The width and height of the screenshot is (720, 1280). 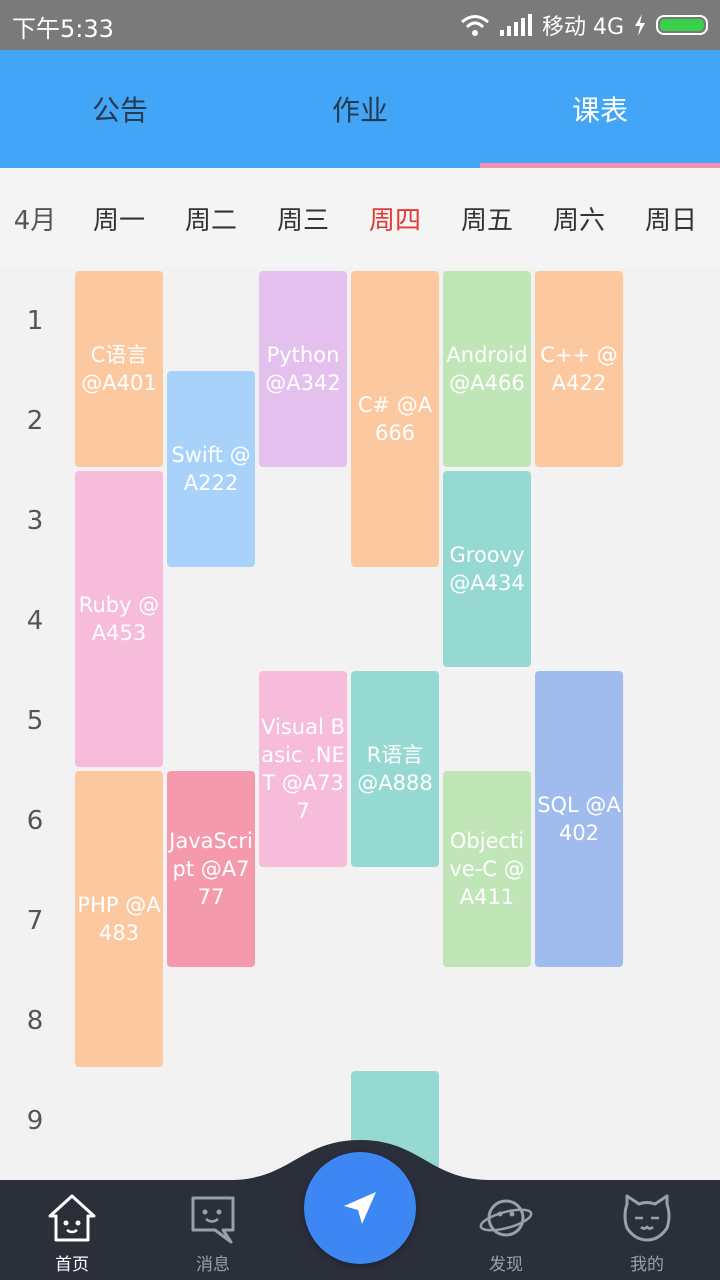 I want to click on nav-home-label: 首页, so click(x=72, y=1265).